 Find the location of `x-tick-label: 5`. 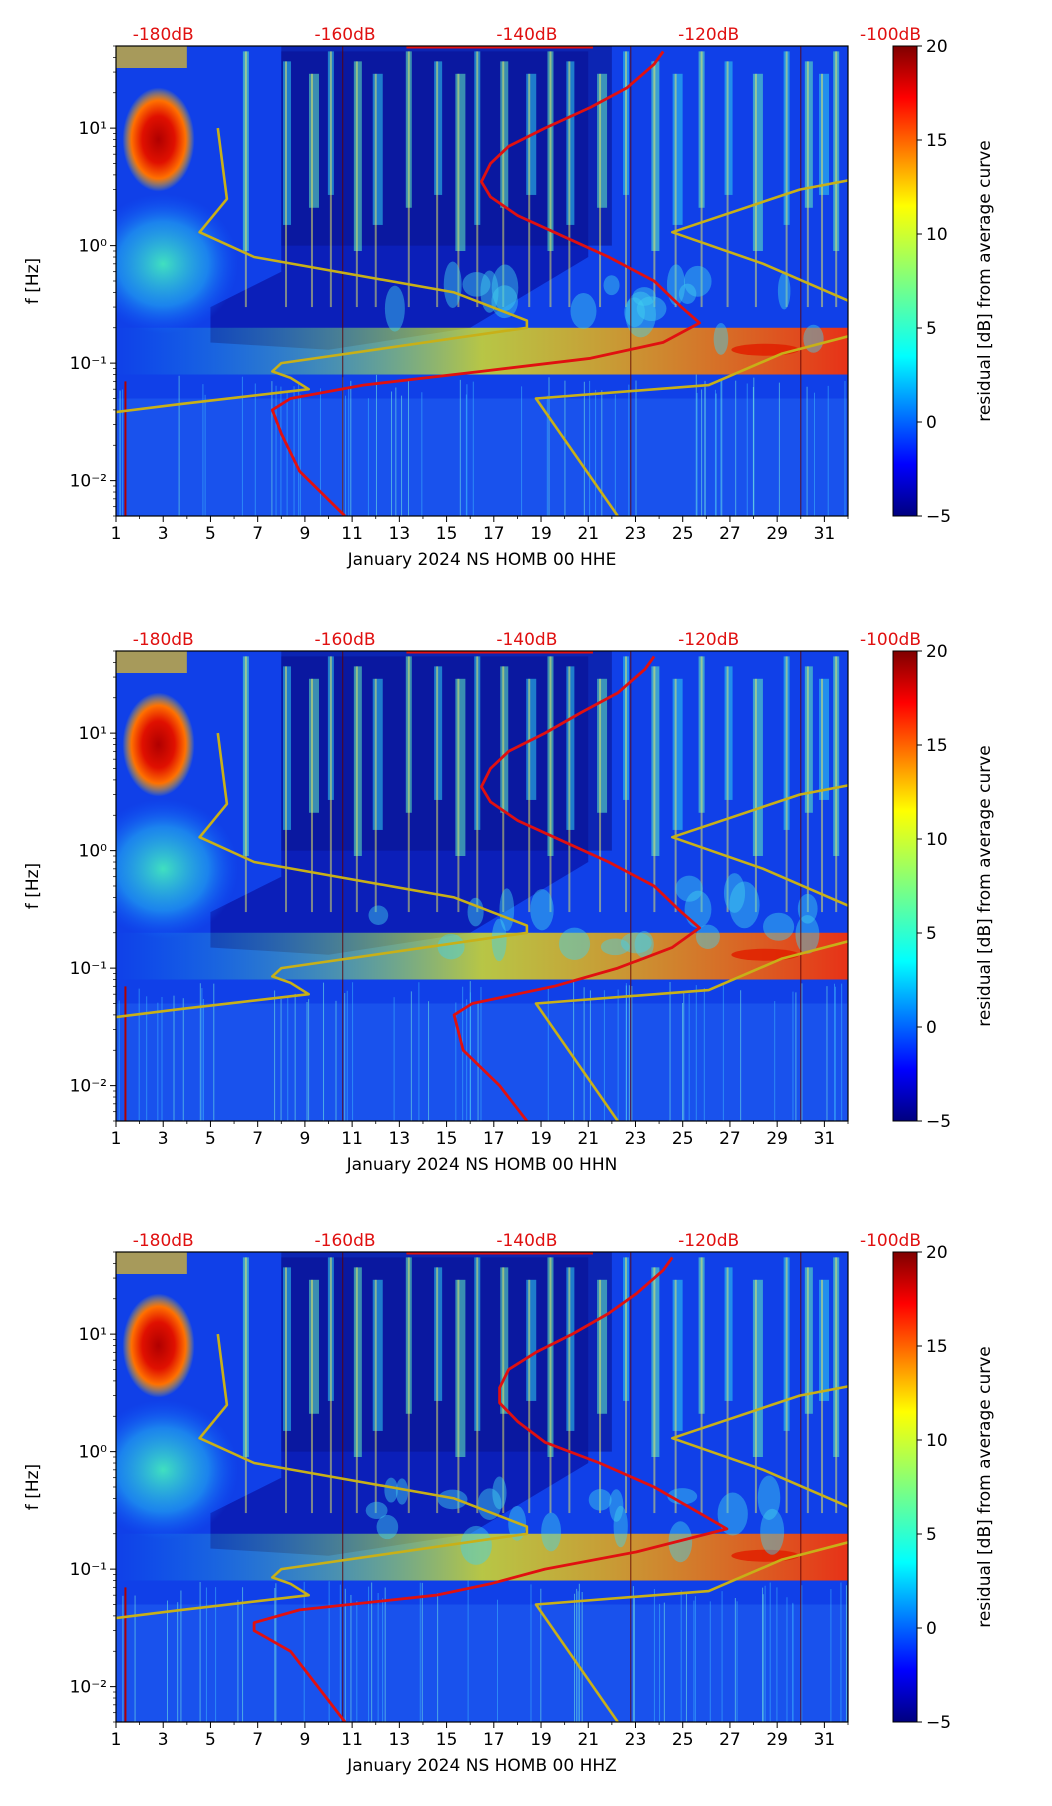

x-tick-label: 5 is located at coordinates (210, 1139).